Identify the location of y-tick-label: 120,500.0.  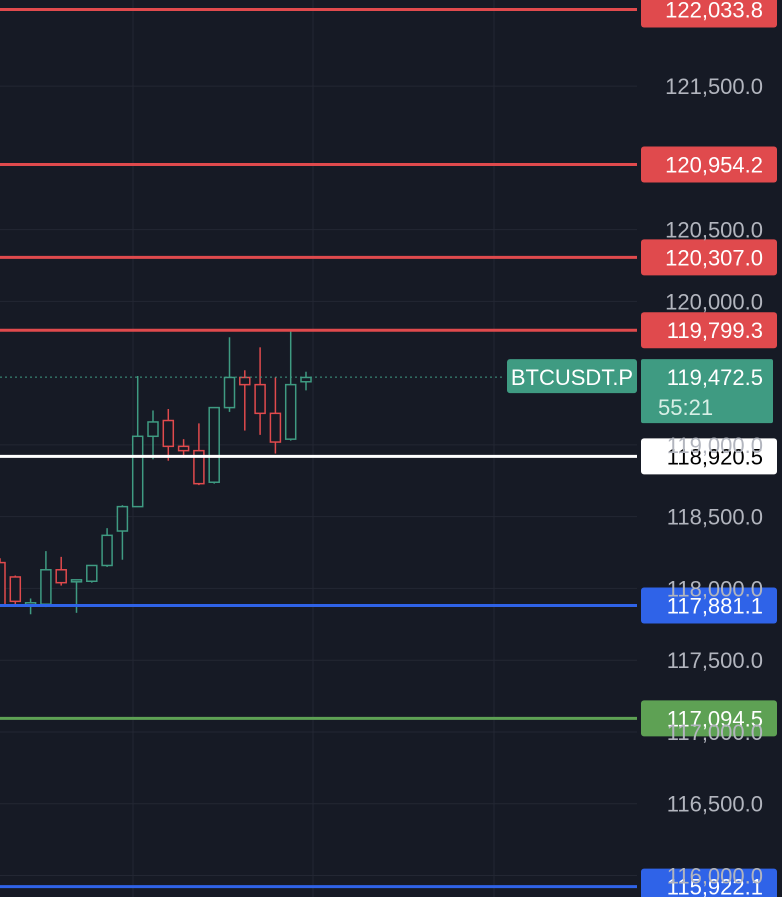
(714, 230).